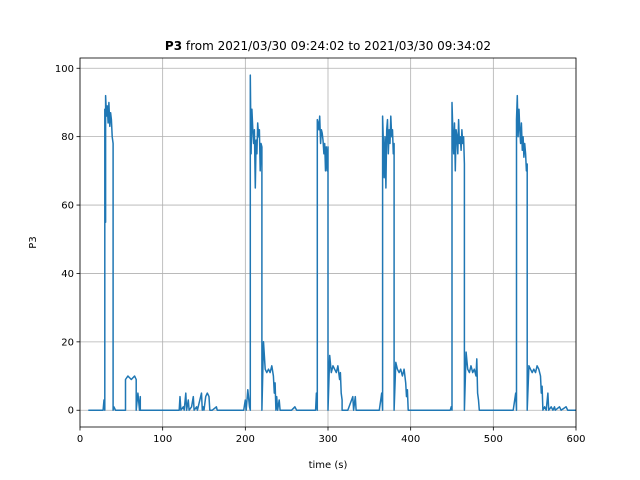 This screenshot has width=640, height=480. What do you see at coordinates (575, 439) in the screenshot?
I see `x-tick-label: 600` at bounding box center [575, 439].